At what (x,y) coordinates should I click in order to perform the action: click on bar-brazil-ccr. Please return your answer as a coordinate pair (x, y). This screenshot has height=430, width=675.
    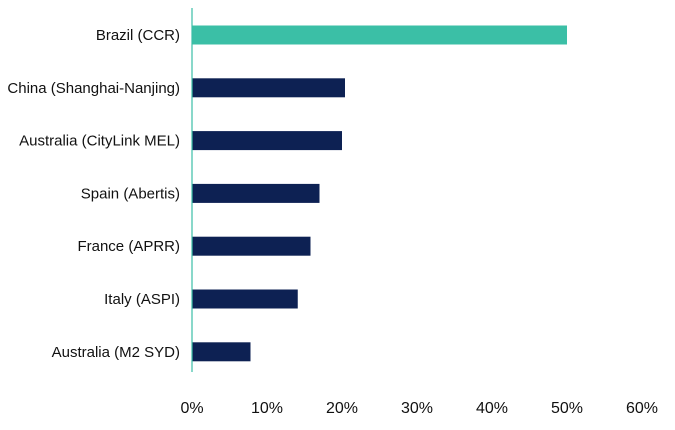
    Looking at the image, I should click on (379, 35).